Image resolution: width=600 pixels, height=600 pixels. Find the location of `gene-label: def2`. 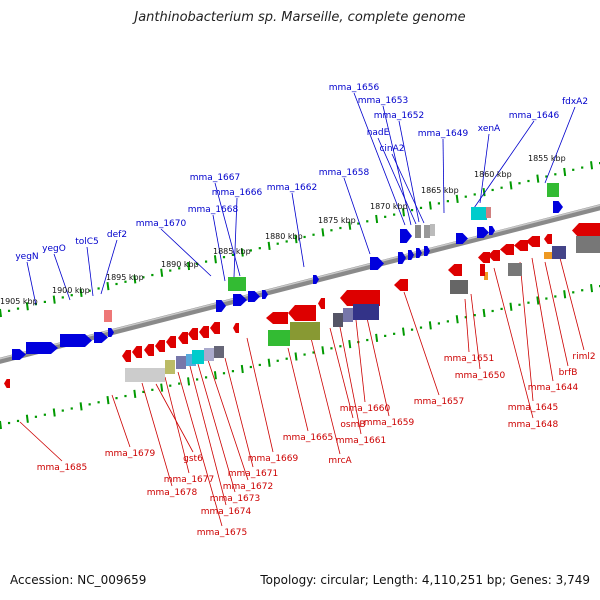

gene-label: def2 is located at coordinates (117, 235).